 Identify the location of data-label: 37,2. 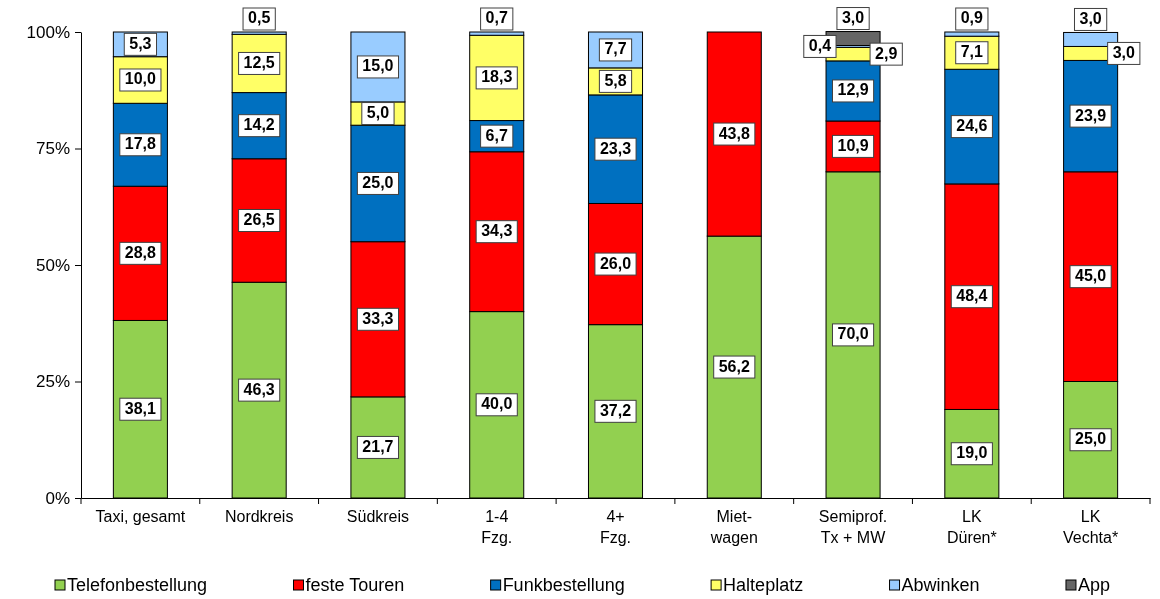
(615, 410).